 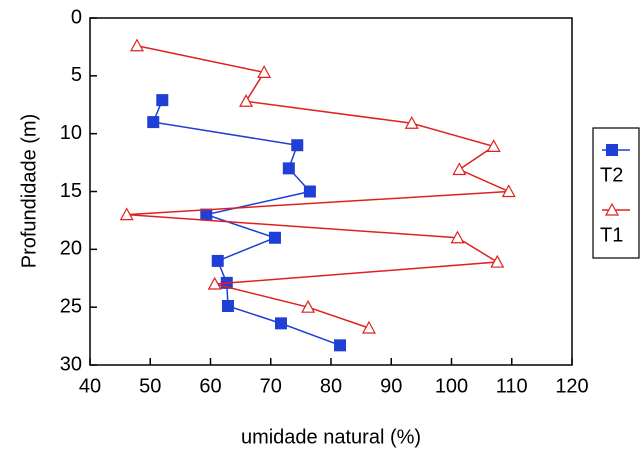 What do you see at coordinates (90, 386) in the screenshot?
I see `x-tick-label: 40` at bounding box center [90, 386].